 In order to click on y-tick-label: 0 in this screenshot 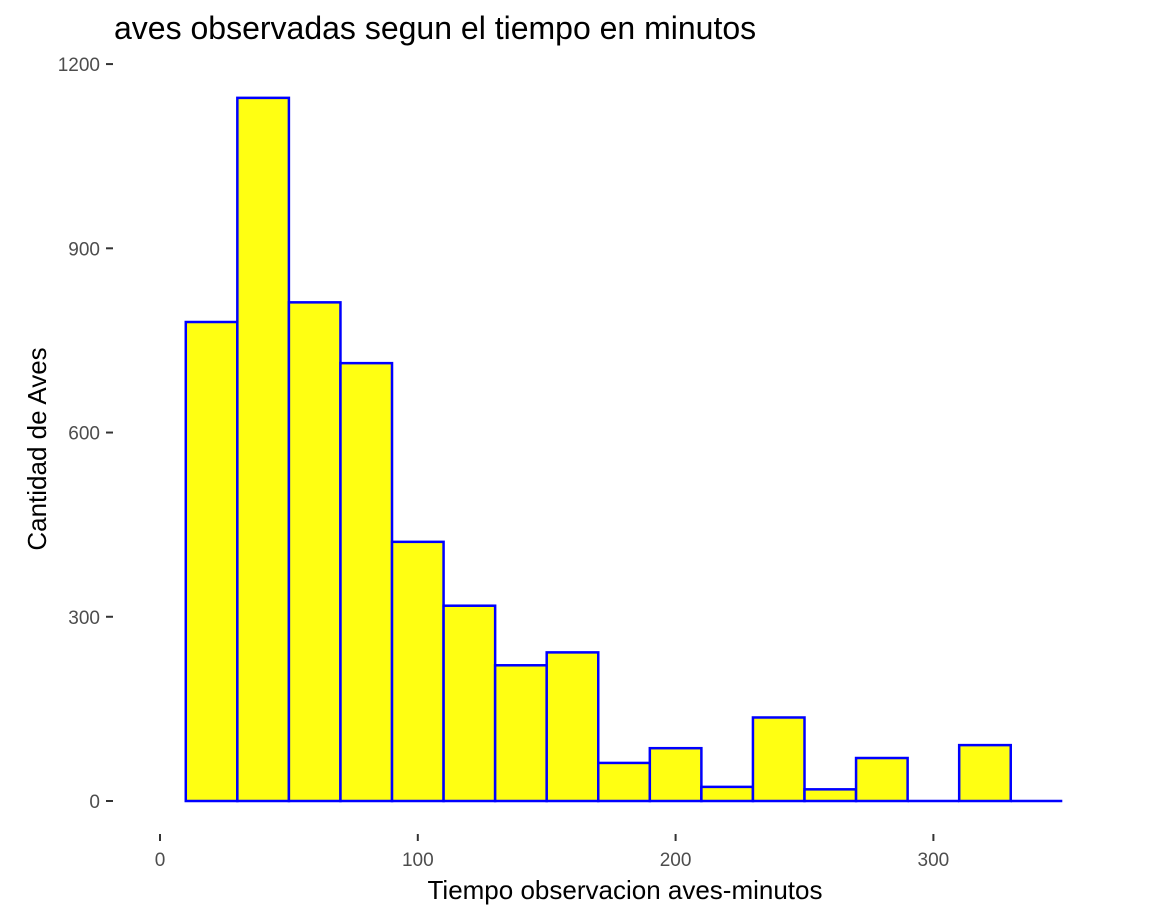, I will do `click(94, 802)`.